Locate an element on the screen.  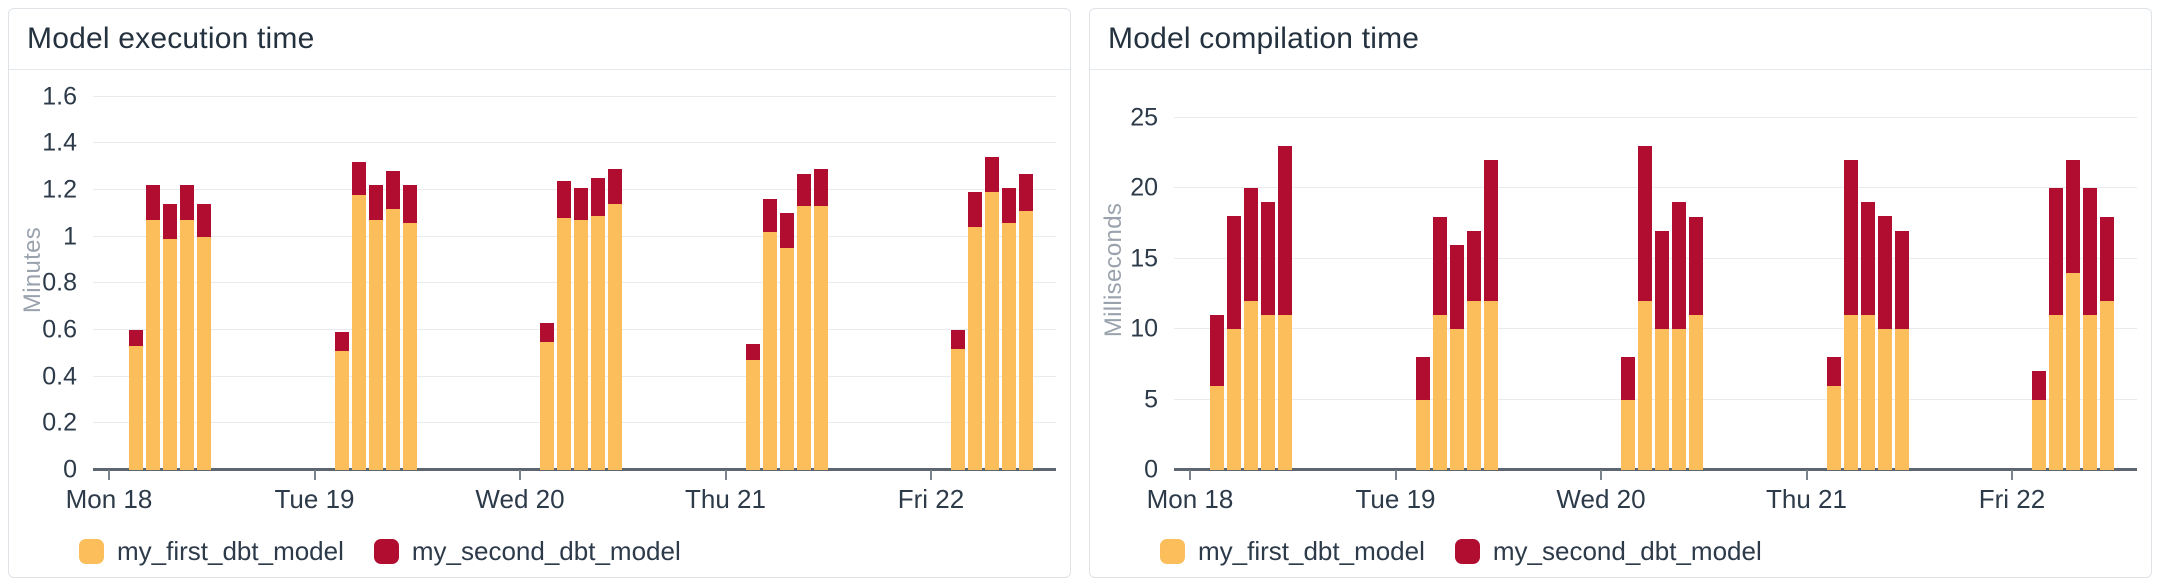
legend-item-my_first_dbt_model: my_first_dbt_model is located at coordinates (211, 551).